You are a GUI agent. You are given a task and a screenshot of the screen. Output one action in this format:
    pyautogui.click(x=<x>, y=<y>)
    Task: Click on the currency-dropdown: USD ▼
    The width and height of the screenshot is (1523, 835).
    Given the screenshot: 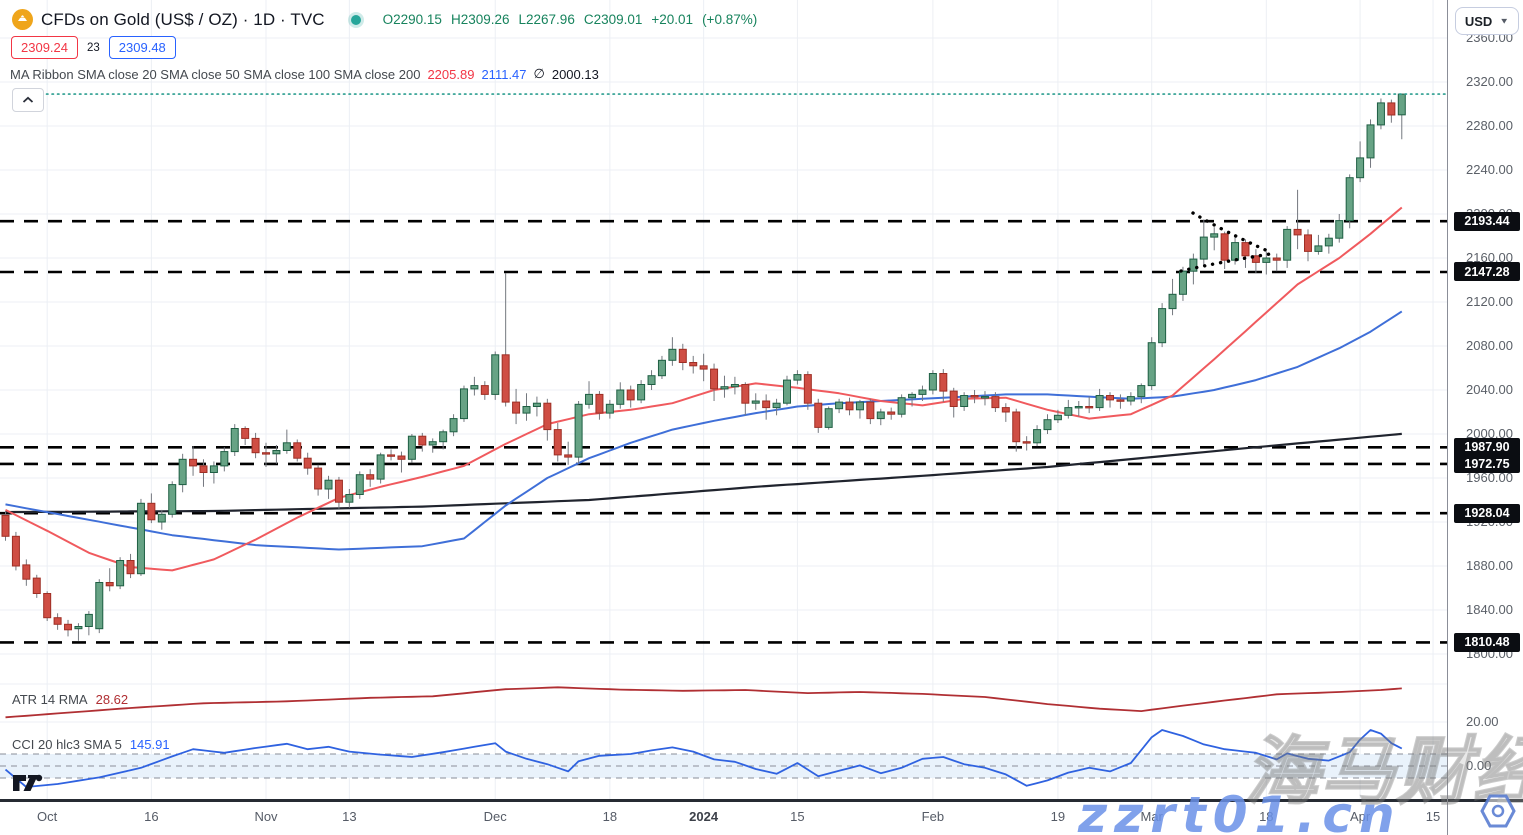 What is the action you would take?
    pyautogui.click(x=1487, y=21)
    